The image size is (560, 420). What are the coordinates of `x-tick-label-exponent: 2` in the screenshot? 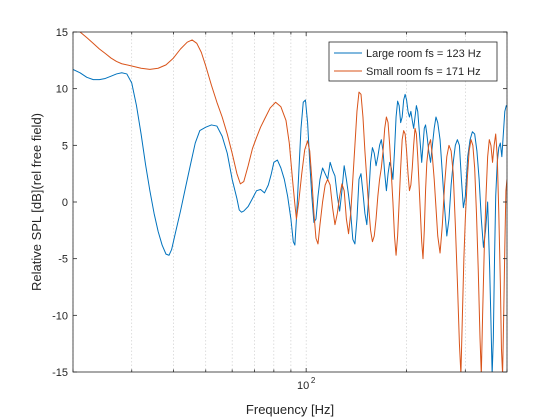 It's located at (313, 380).